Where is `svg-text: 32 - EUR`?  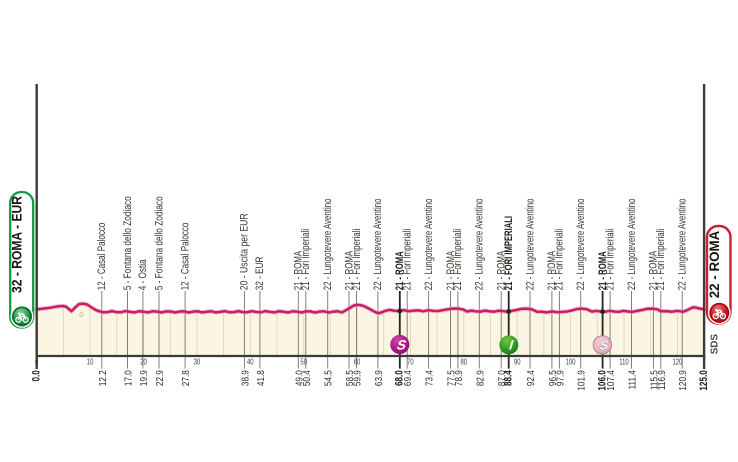 svg-text: 32 - EUR is located at coordinates (260, 273).